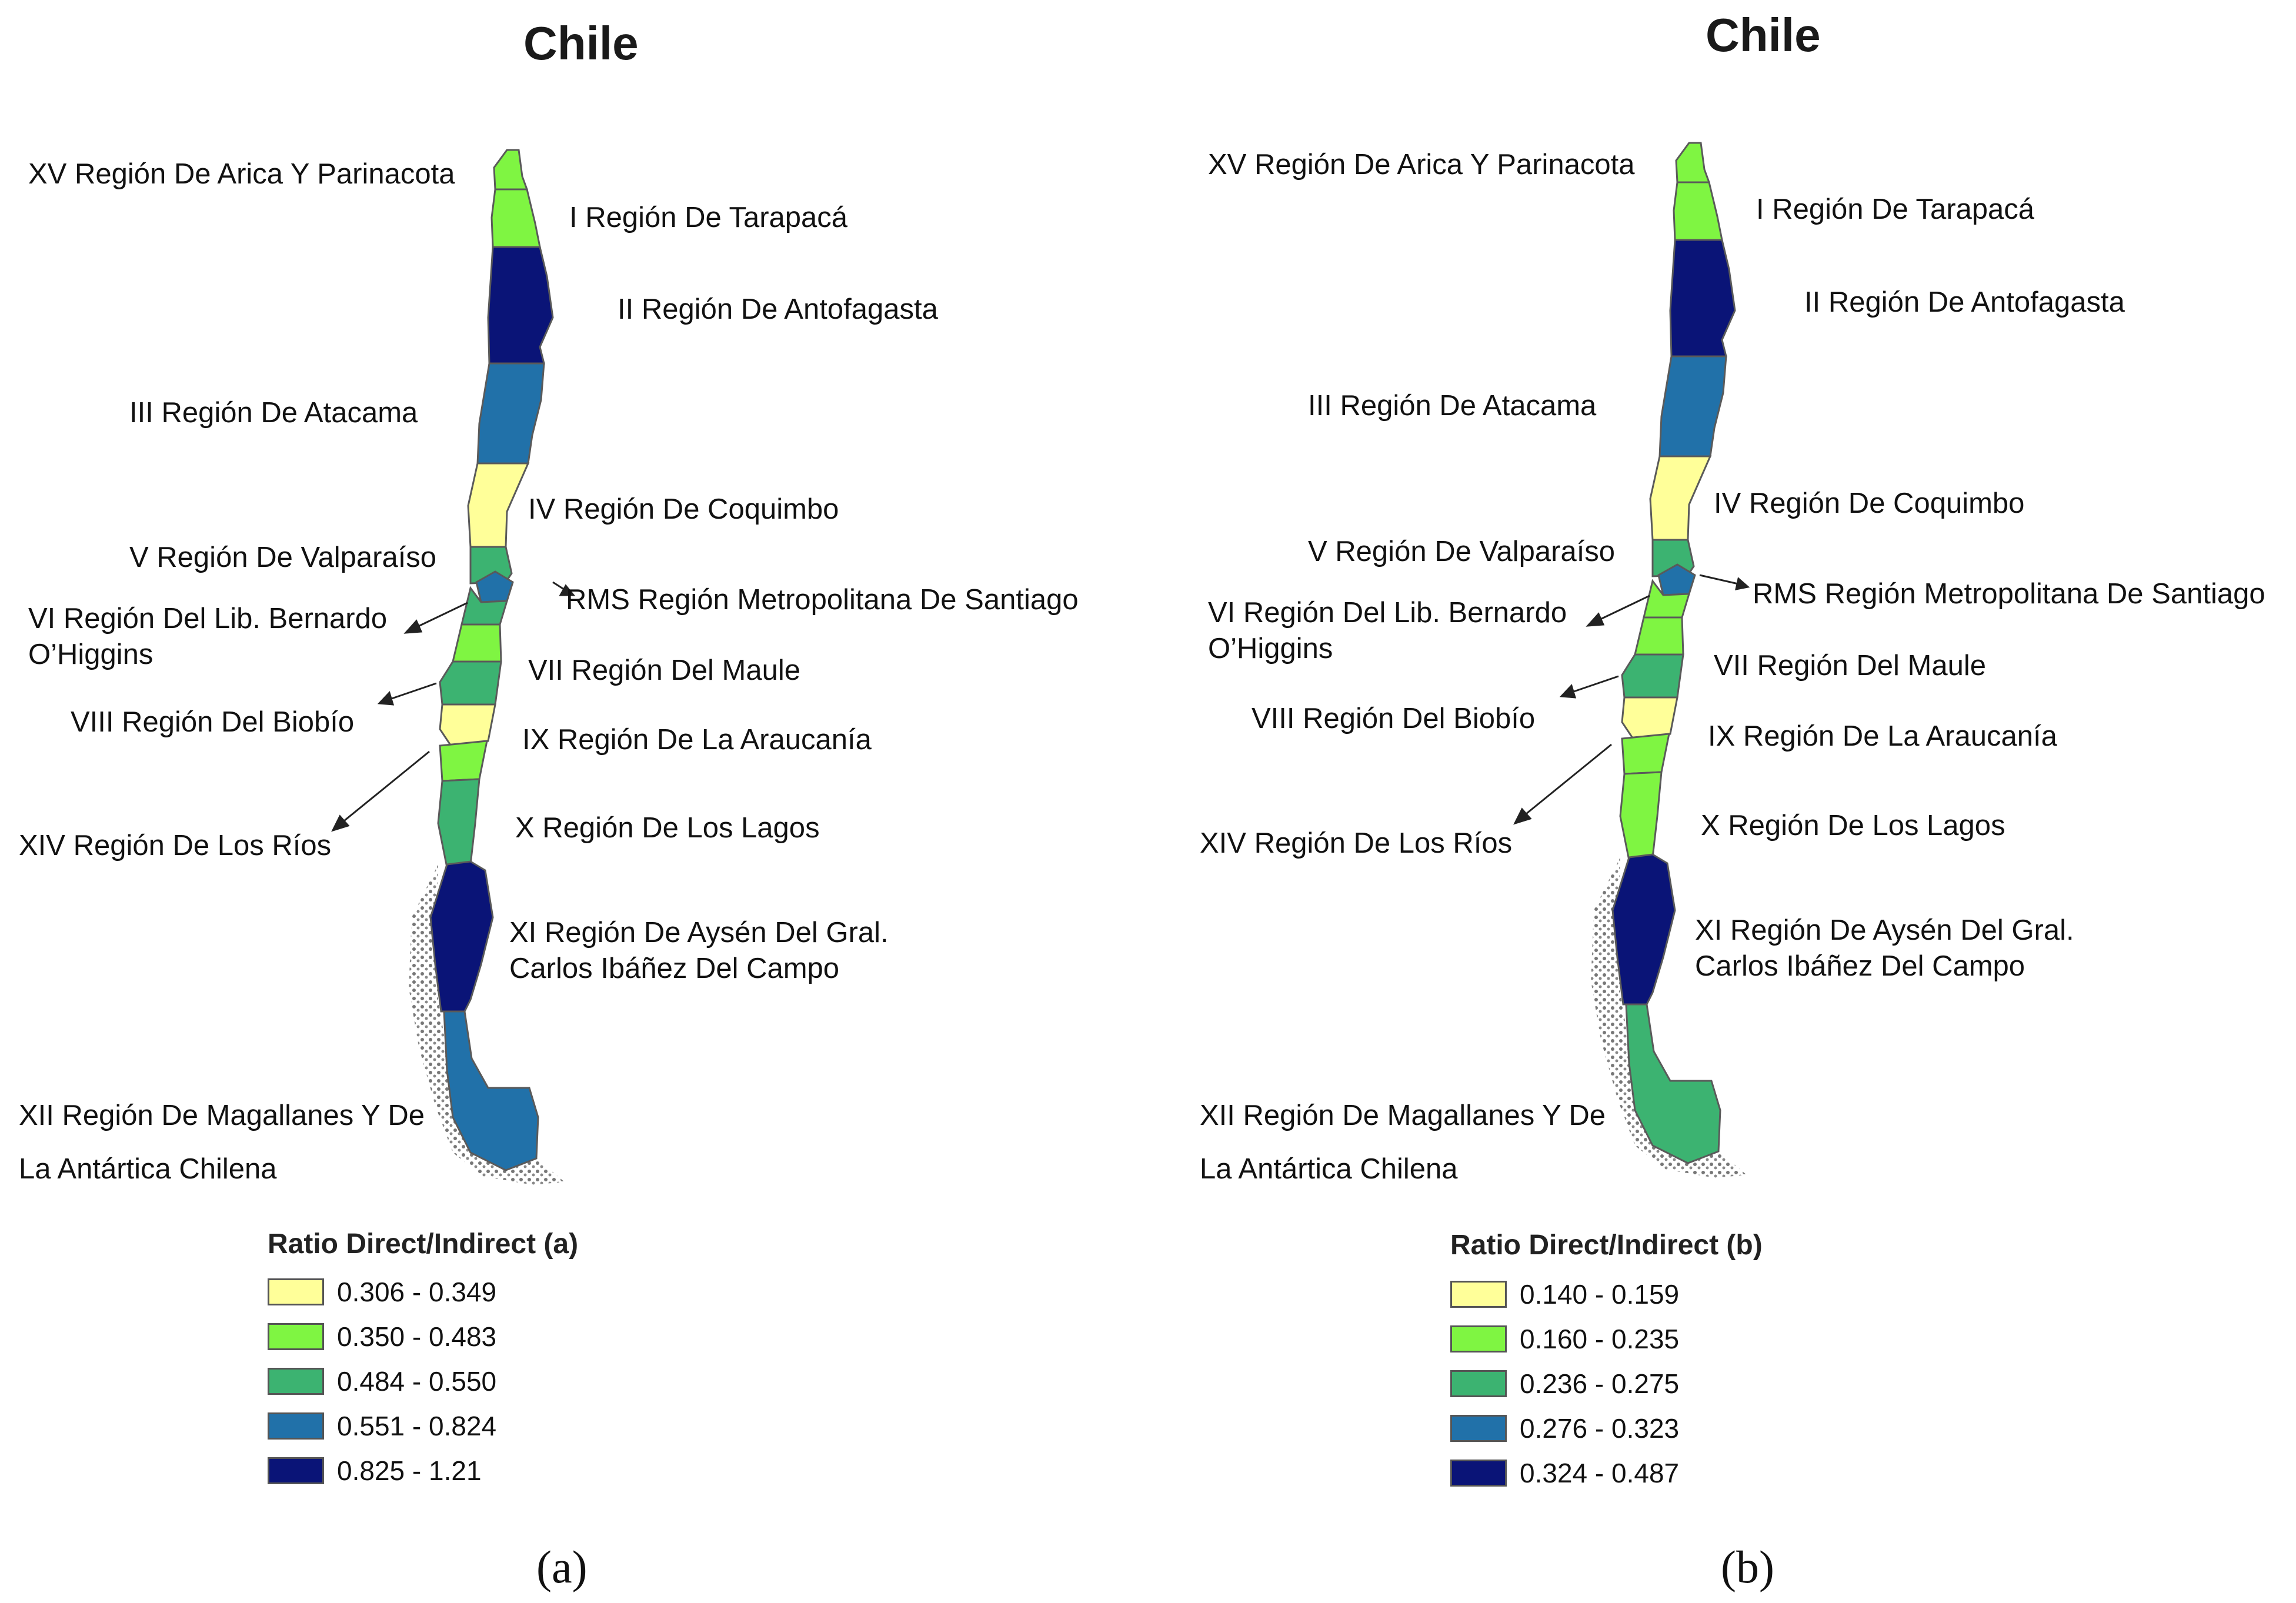 This screenshot has height=1603, width=2296. What do you see at coordinates (417, 1381) in the screenshot?
I see `legend-label: 0.484 - 0.550` at bounding box center [417, 1381].